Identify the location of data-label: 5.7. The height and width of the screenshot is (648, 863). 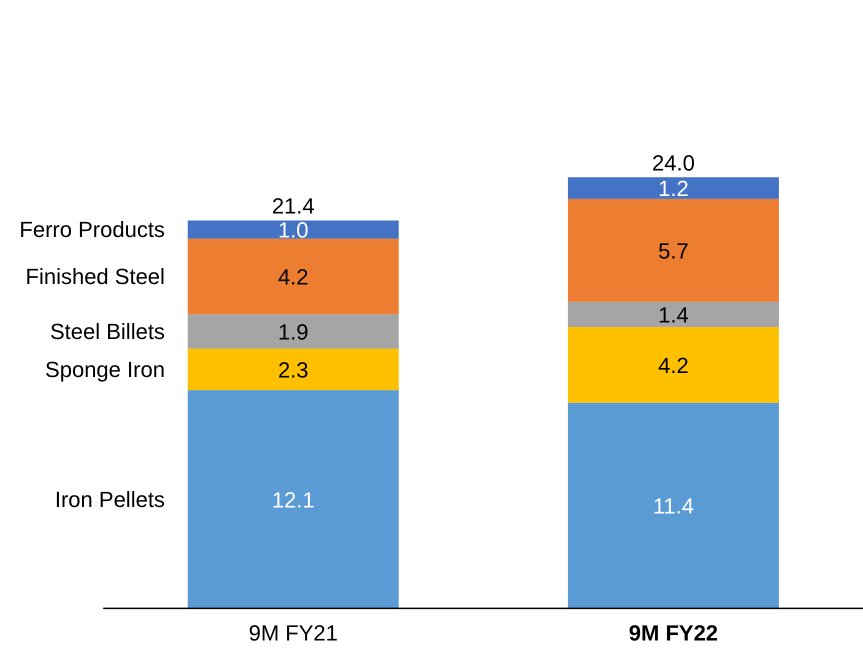
(673, 251).